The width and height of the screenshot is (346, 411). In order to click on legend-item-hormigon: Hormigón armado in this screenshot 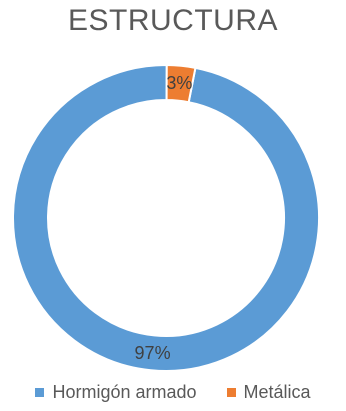, I will do `click(116, 392)`.